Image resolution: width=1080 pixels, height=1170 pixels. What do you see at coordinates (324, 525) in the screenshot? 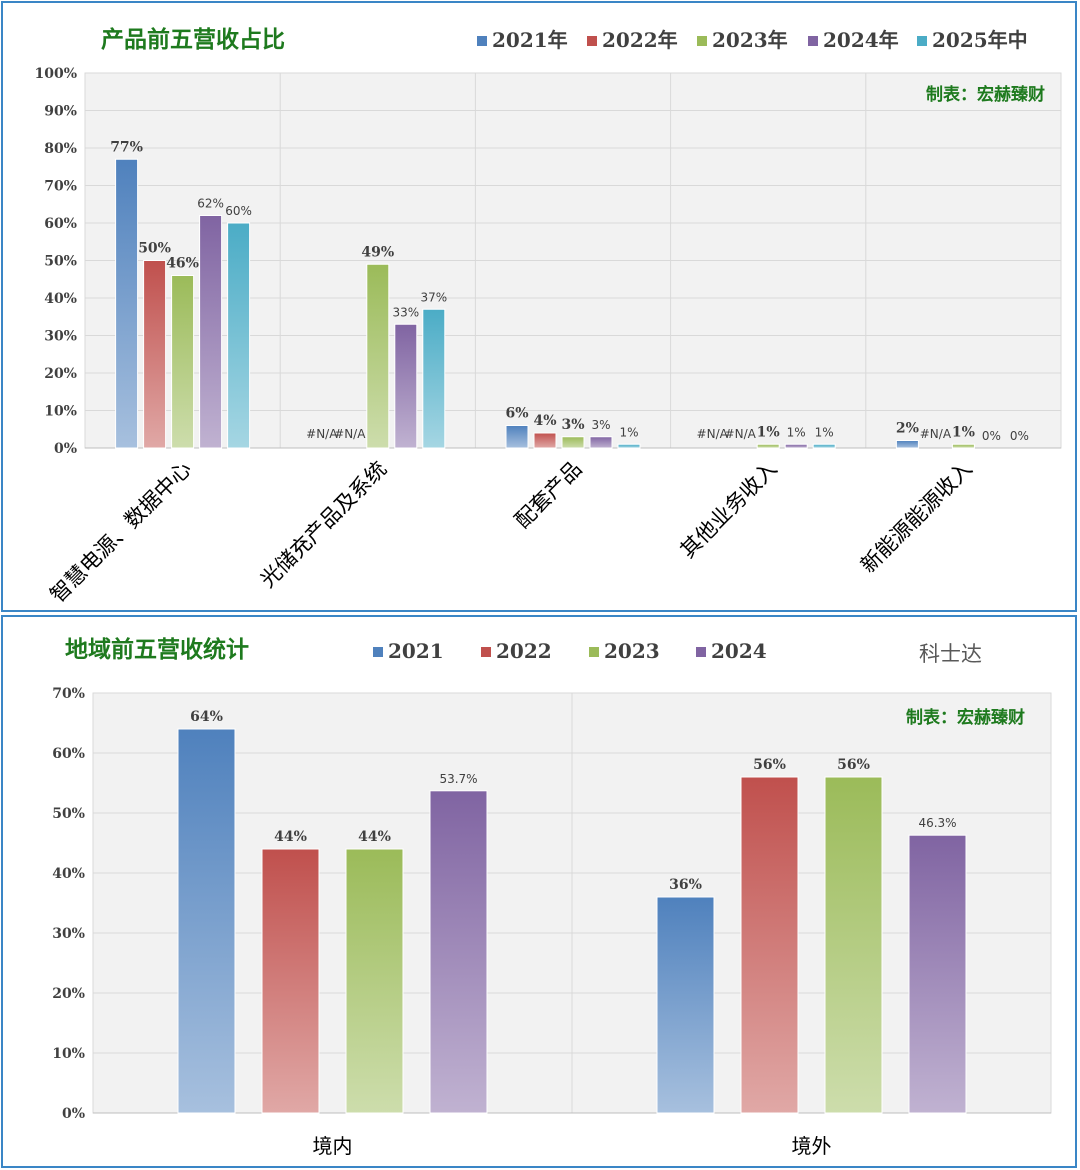
I see `x-tick-label: 光储充产品及系统` at bounding box center [324, 525].